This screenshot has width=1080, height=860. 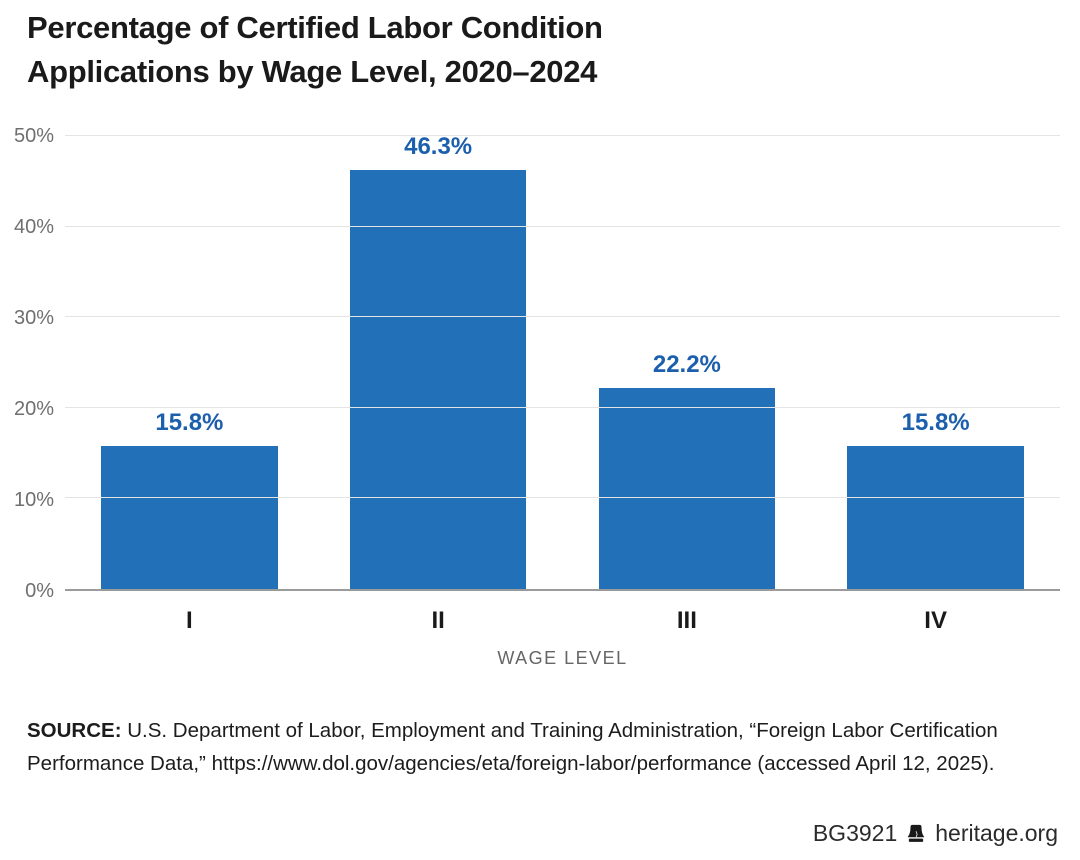 What do you see at coordinates (916, 833) in the screenshot?
I see `liberty-bell-icon` at bounding box center [916, 833].